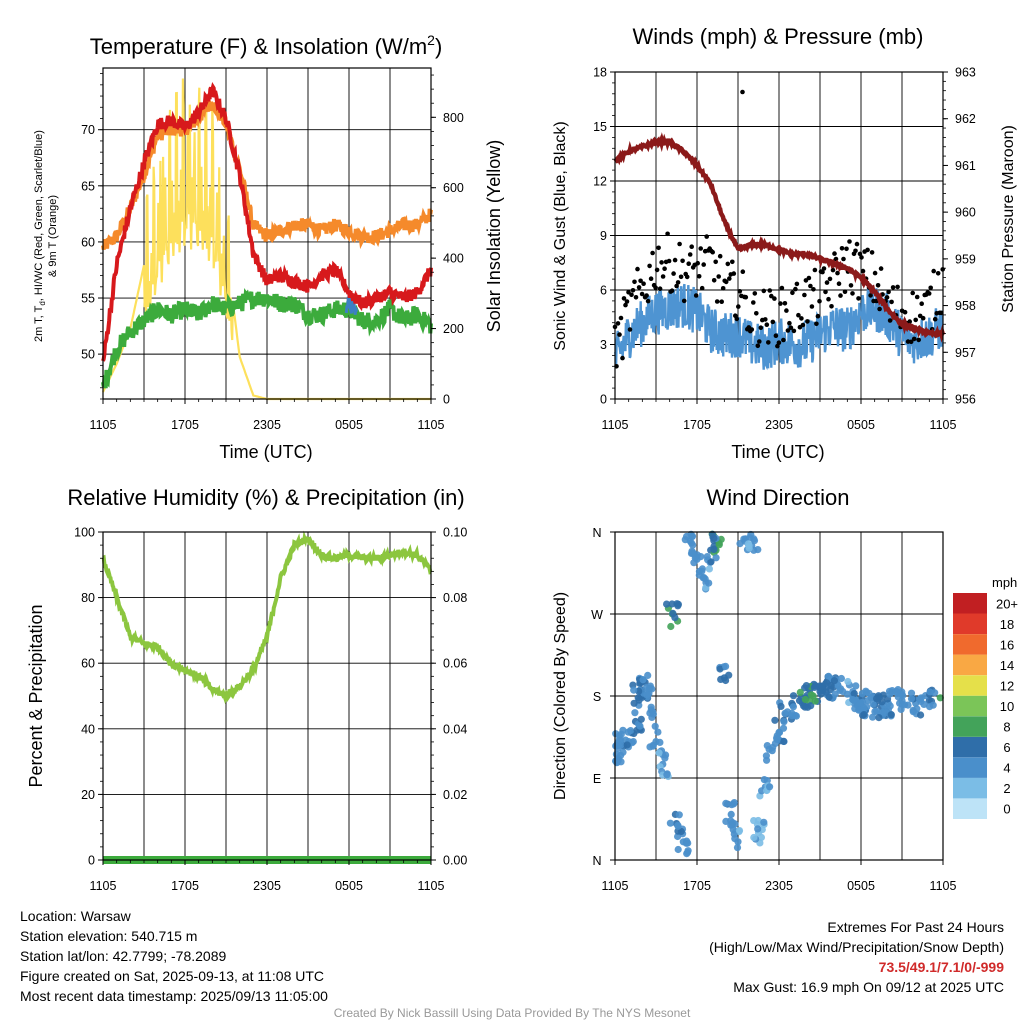 The image size is (1024, 1024). Describe the element at coordinates (943, 886) in the screenshot. I see `direction-x-tick-label: 1105` at that location.